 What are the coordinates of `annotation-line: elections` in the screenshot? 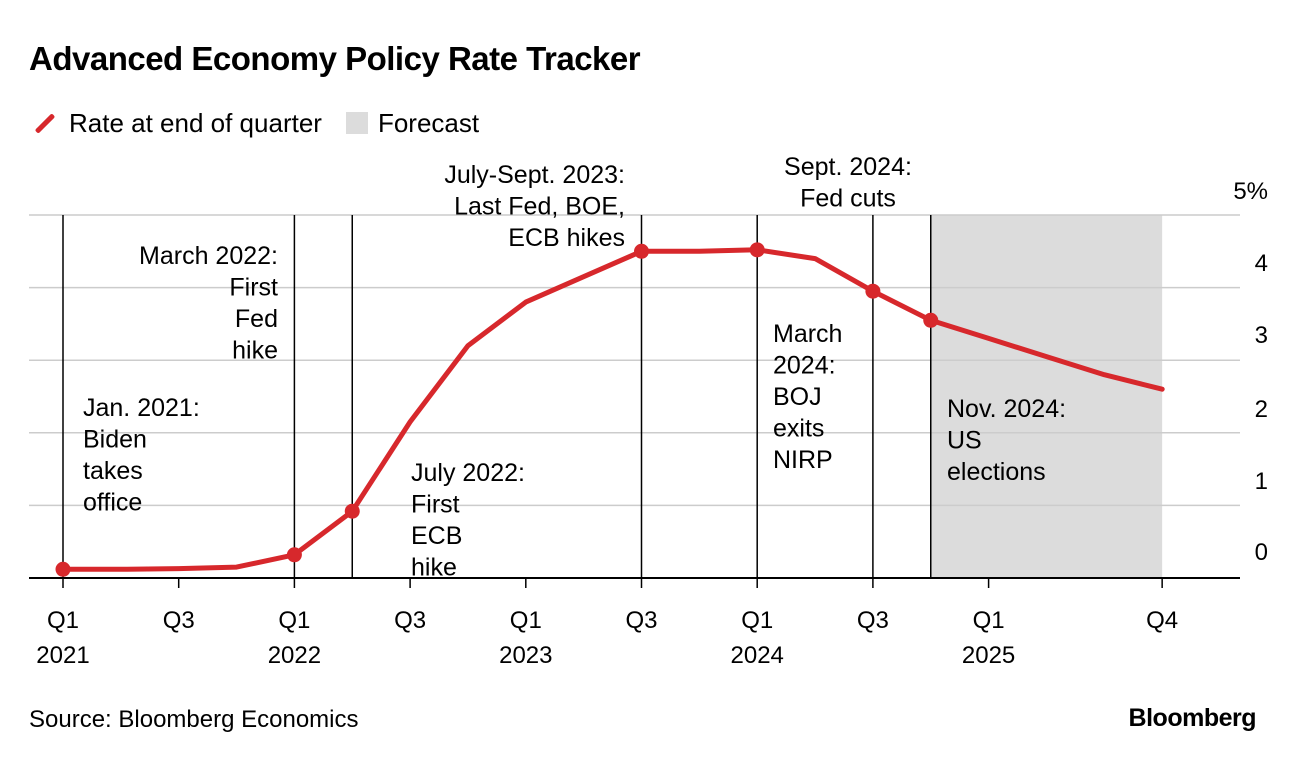 It's located at (996, 472).